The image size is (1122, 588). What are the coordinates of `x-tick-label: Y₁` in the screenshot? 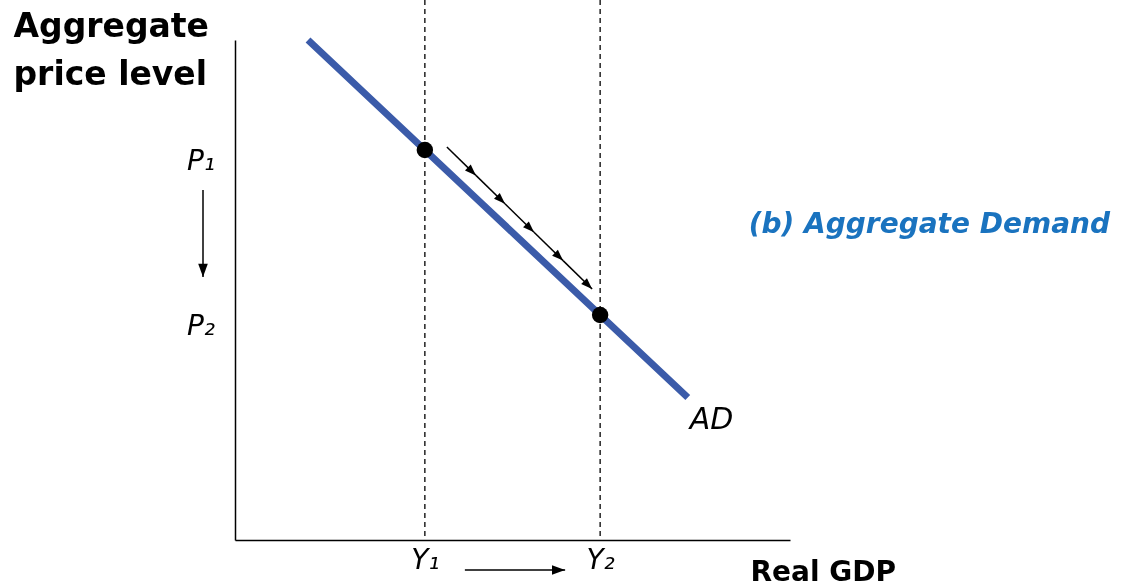 It's located at (425, 559).